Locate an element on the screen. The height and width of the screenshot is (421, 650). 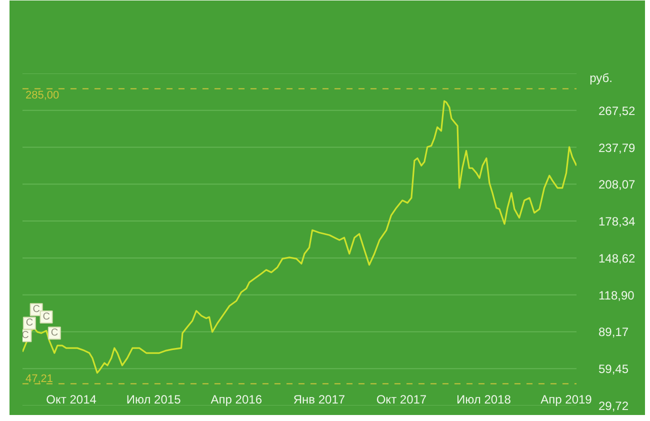
x-tick-label: Июл 2015 is located at coordinates (154, 399).